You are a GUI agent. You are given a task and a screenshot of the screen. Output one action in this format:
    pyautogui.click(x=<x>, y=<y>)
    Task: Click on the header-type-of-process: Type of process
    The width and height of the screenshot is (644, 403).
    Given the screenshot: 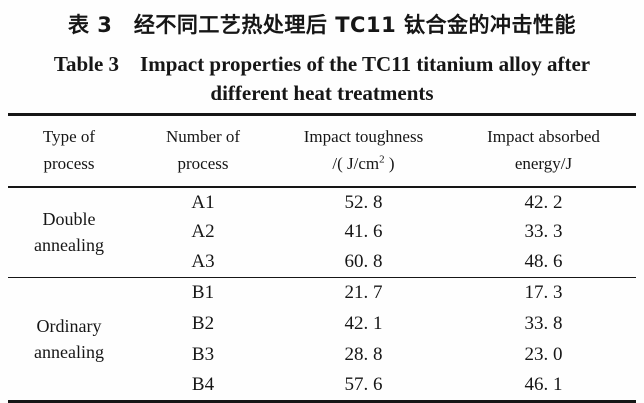 What is the action you would take?
    pyautogui.click(x=69, y=150)
    